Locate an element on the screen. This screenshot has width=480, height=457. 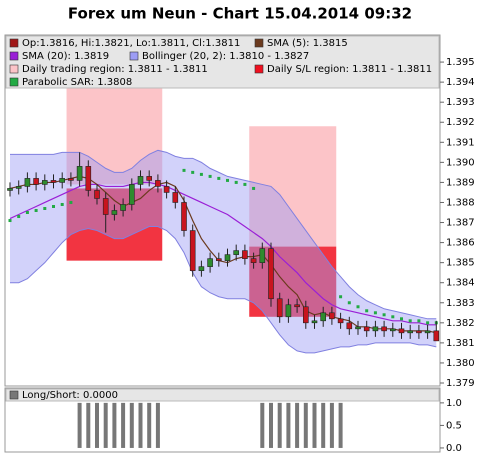
y-tick-label: 1.390 is located at coordinates (460, 162).